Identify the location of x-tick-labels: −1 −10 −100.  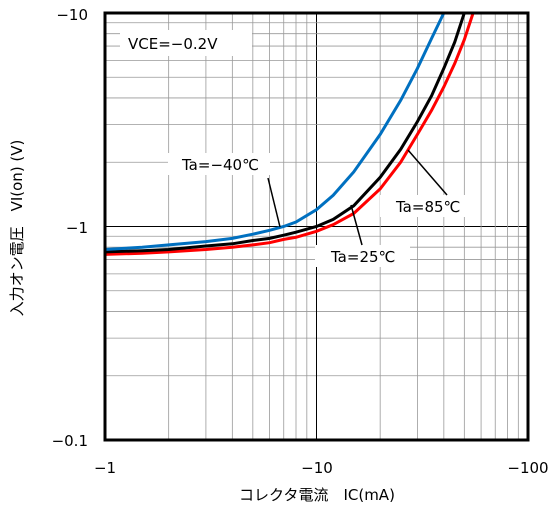
(321, 468).